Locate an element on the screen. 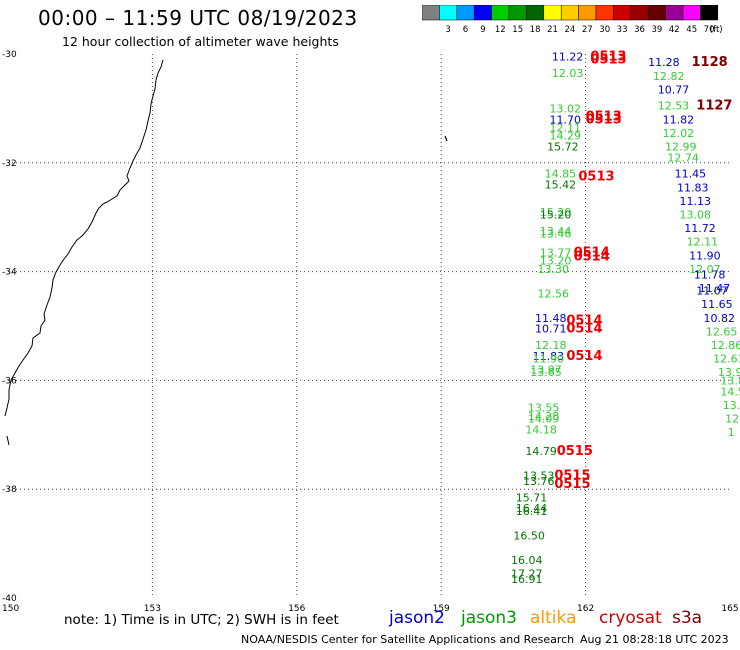  wave-height-label: 1127 is located at coordinates (714, 106).